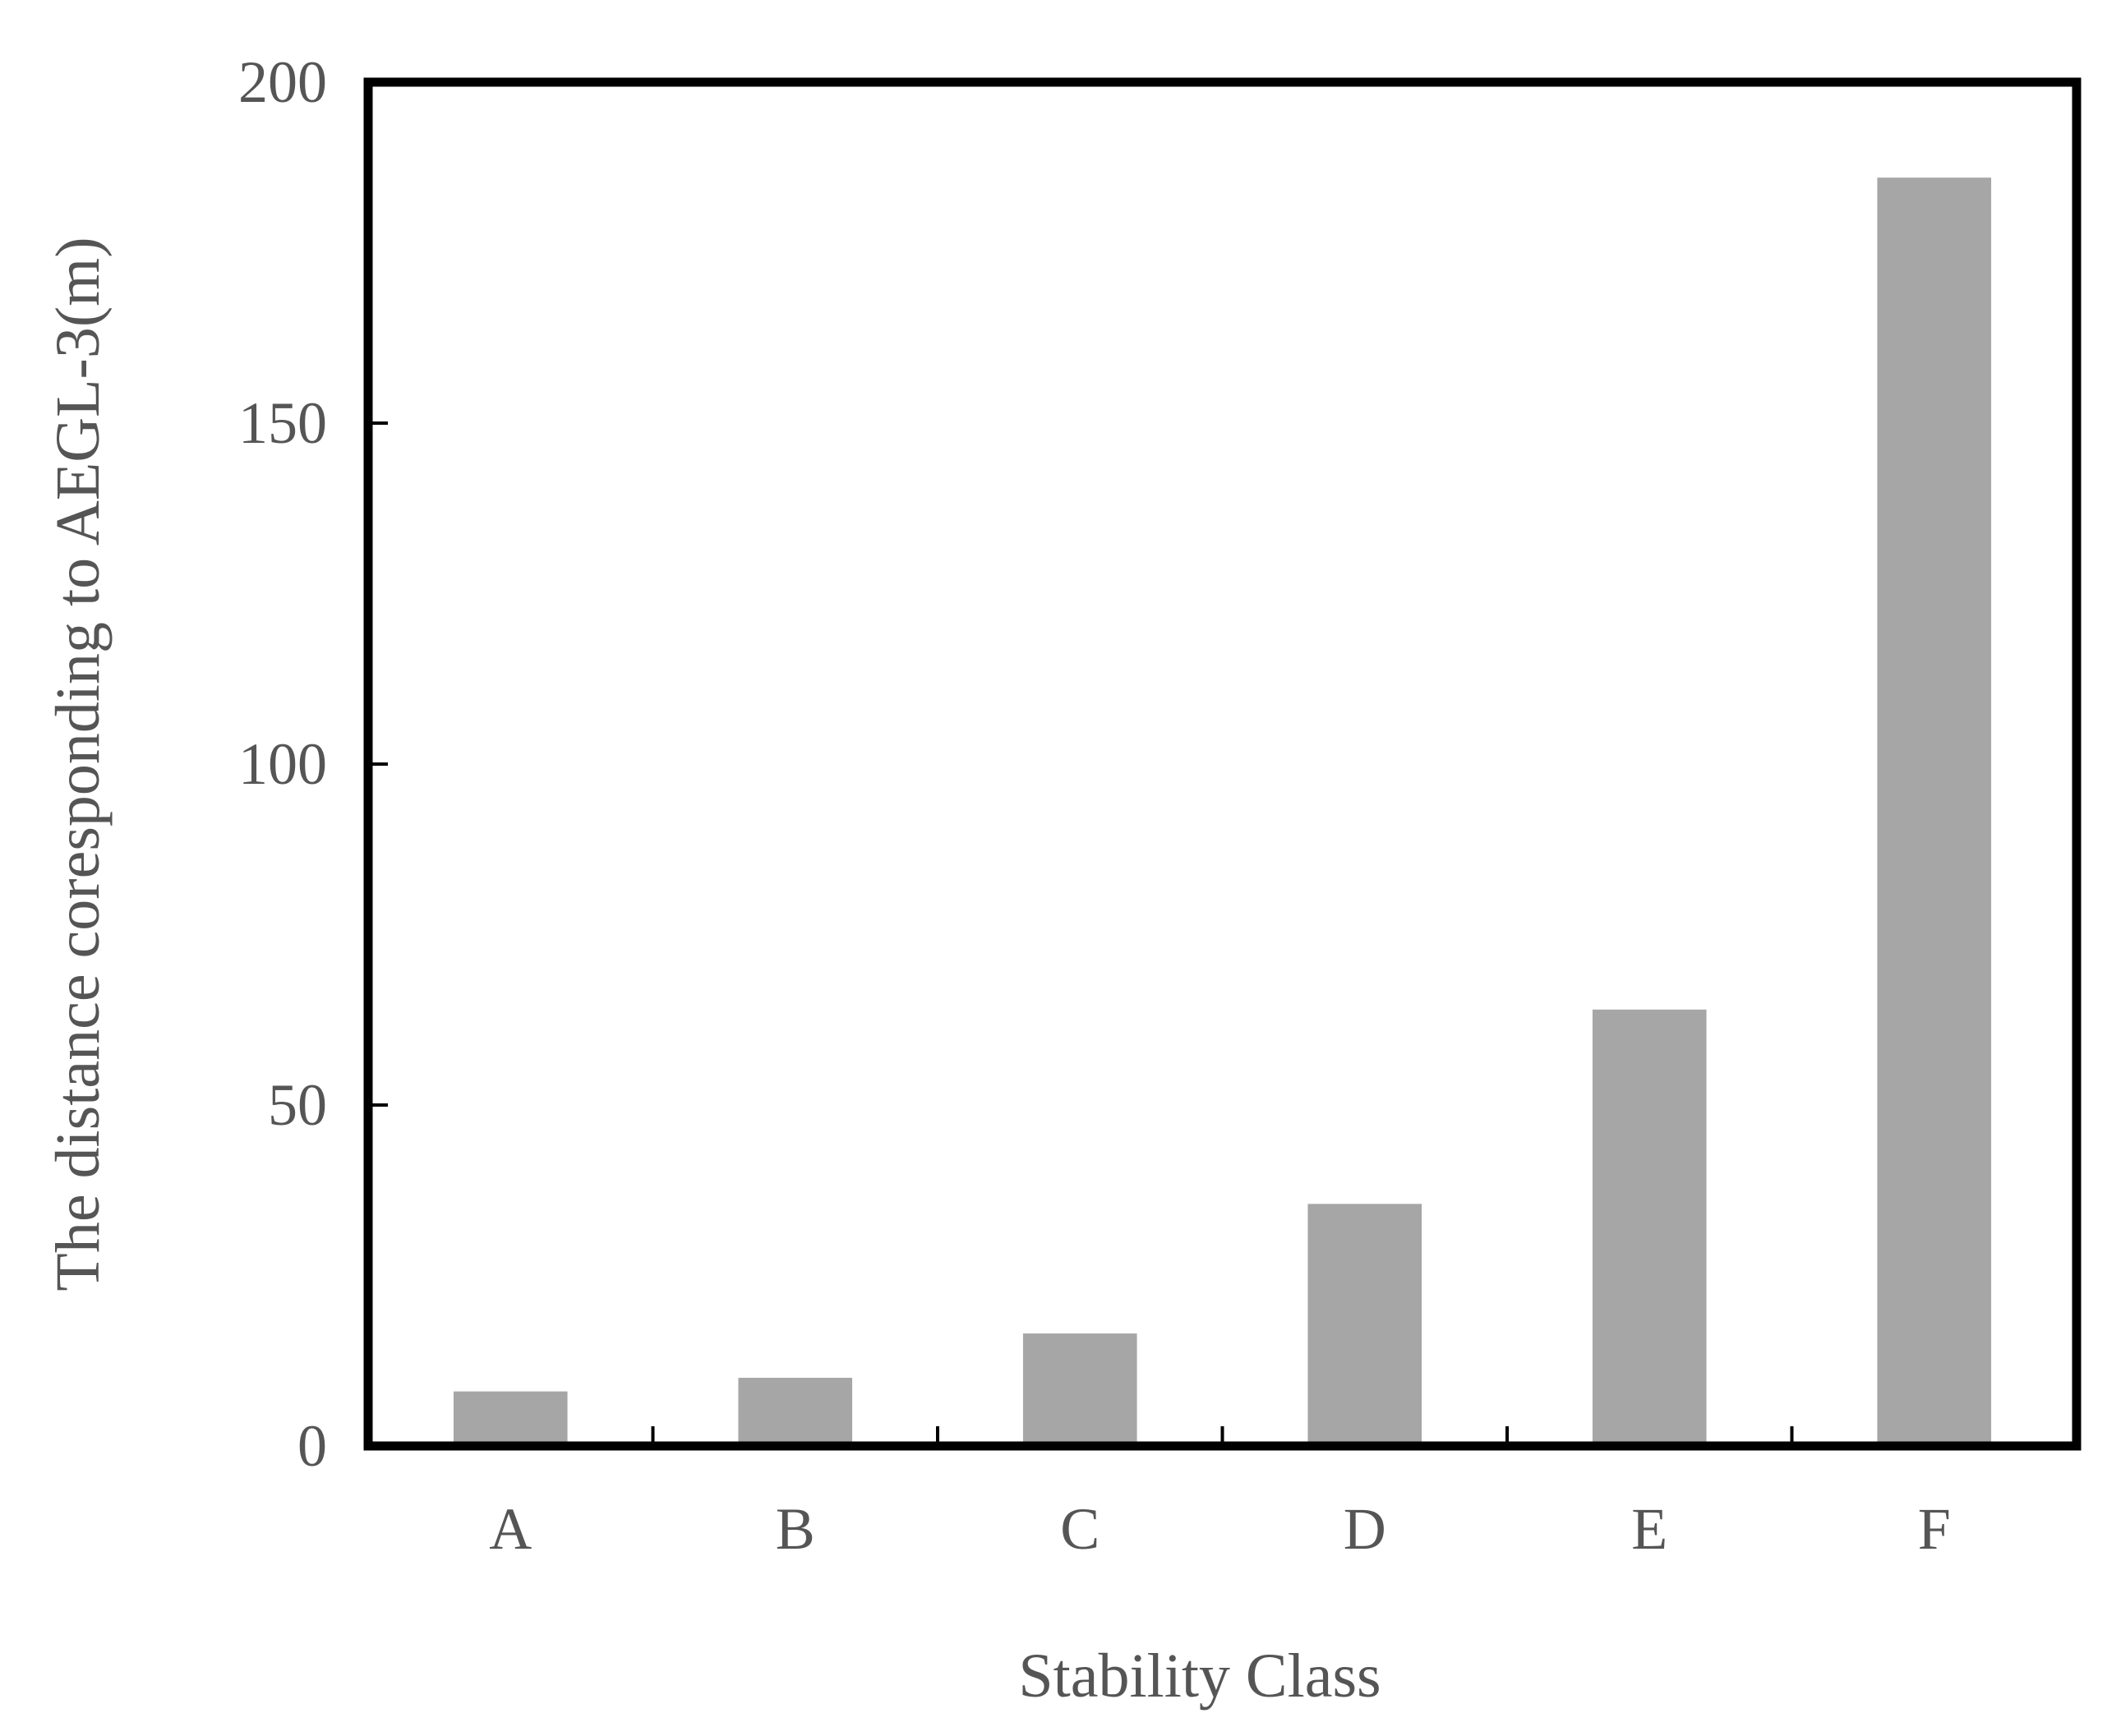 This screenshot has height=1736, width=2107. I want to click on bar-e, so click(1649, 1228).